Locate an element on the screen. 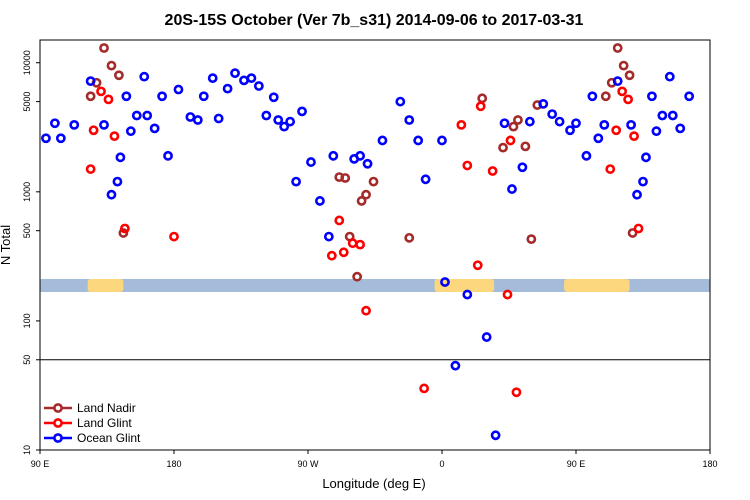 This screenshot has width=750, height=500. surface-strip is located at coordinates (375, 285).